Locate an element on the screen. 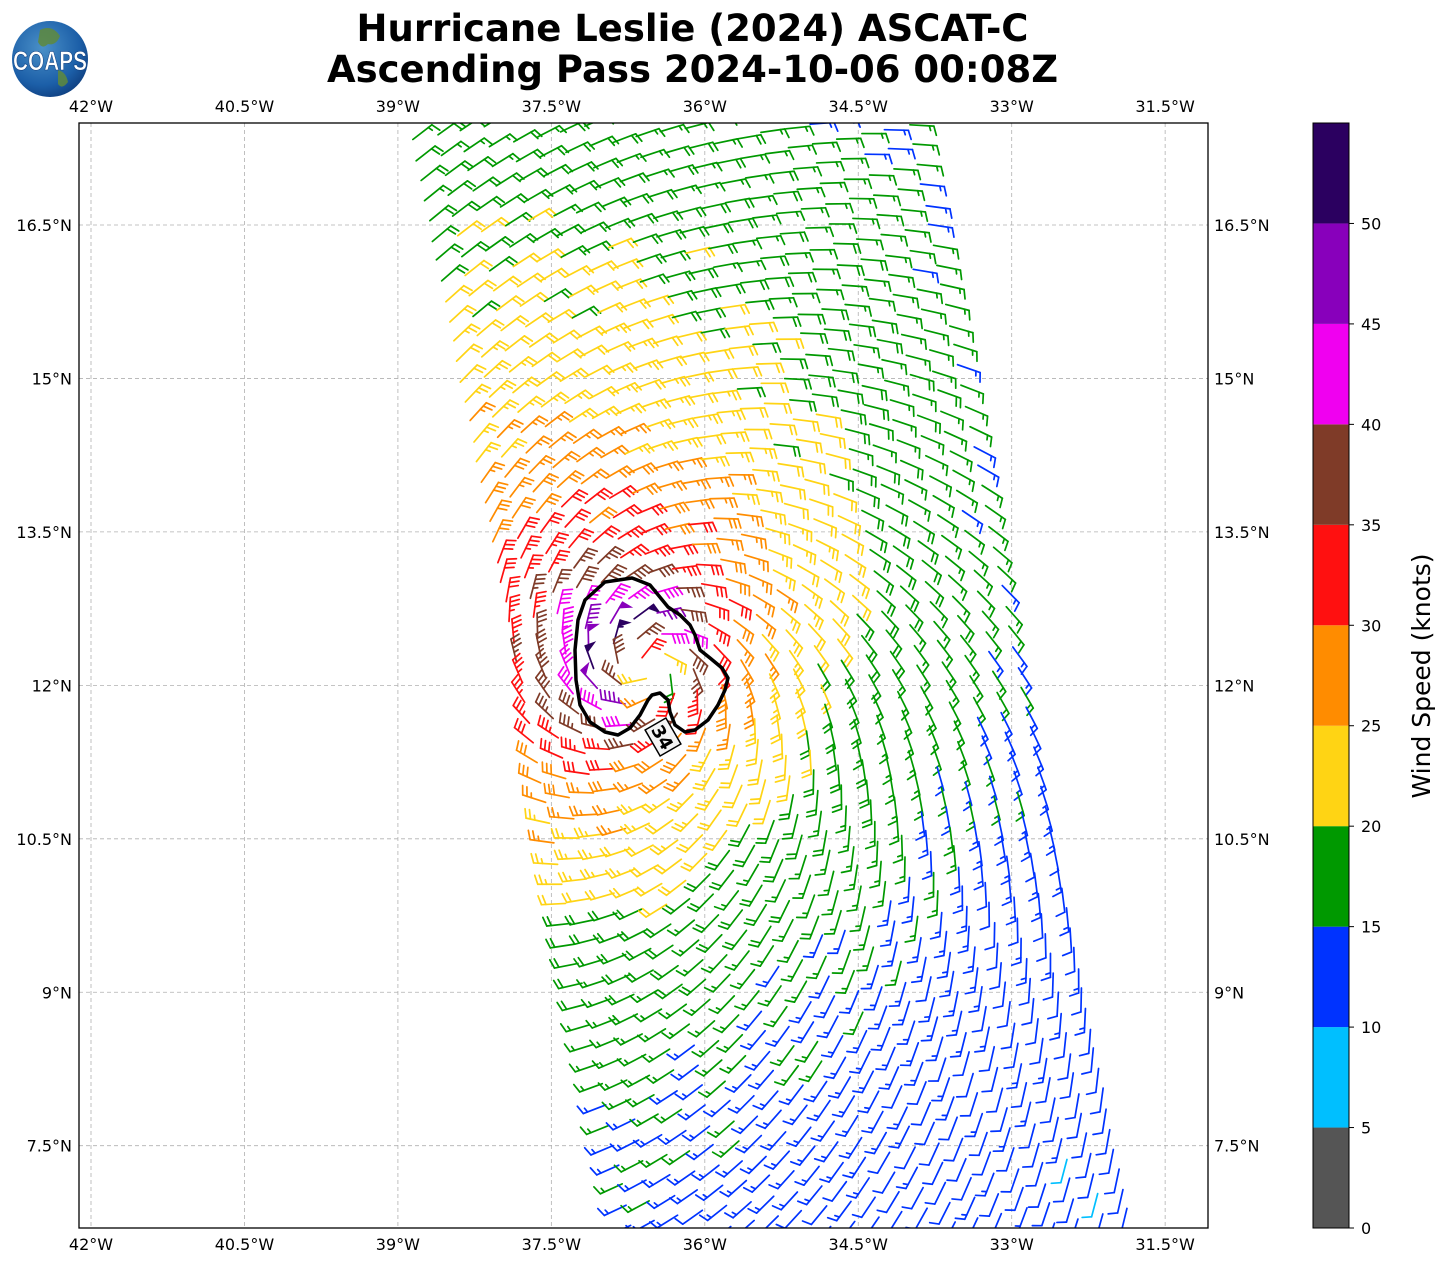  34kt-contour is located at coordinates (651, 656).